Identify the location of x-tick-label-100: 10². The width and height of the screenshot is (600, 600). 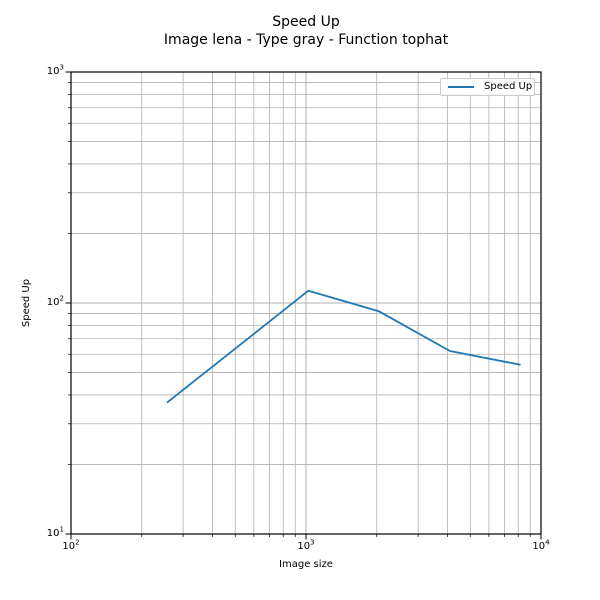
(71, 545).